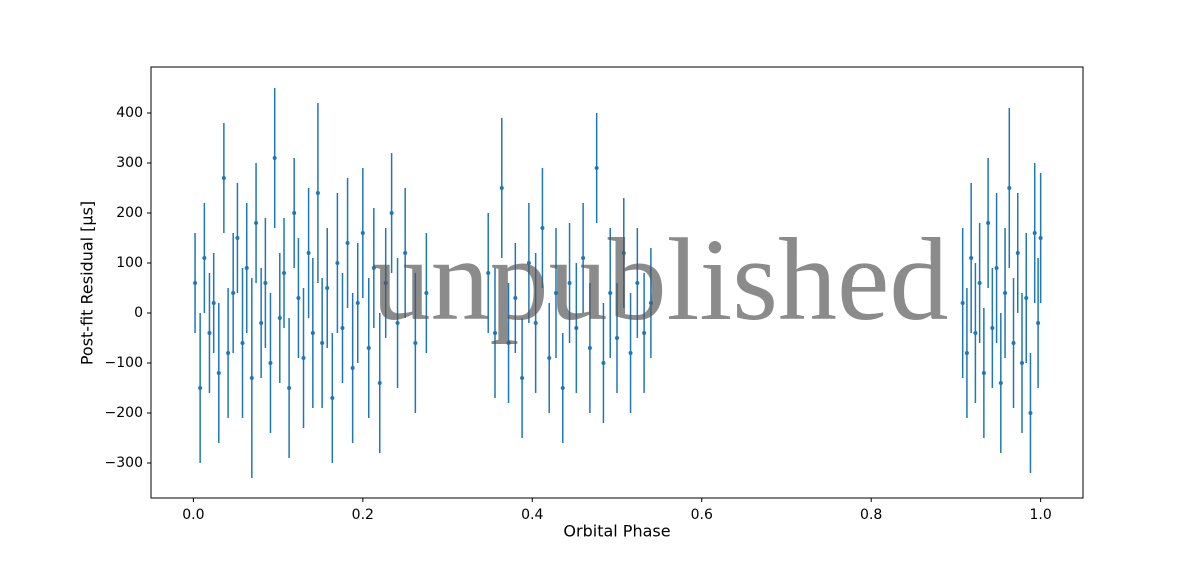  What do you see at coordinates (129, 113) in the screenshot?
I see `y-tick-label: 400` at bounding box center [129, 113].